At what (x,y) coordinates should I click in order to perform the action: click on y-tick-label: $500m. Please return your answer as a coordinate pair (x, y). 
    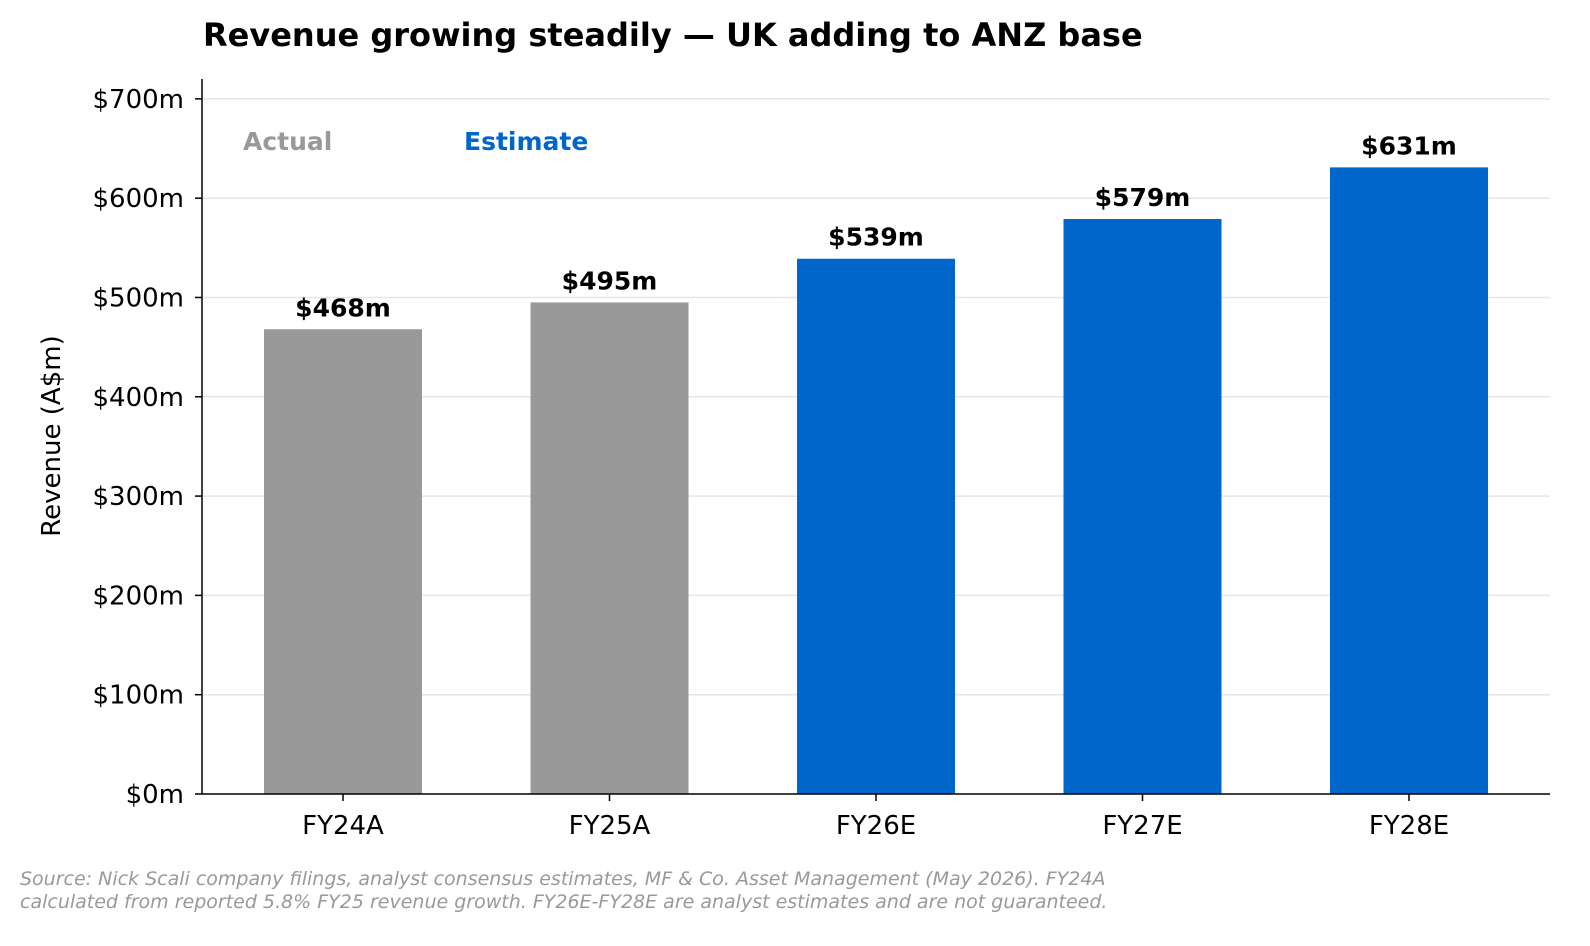
    Looking at the image, I should click on (139, 298).